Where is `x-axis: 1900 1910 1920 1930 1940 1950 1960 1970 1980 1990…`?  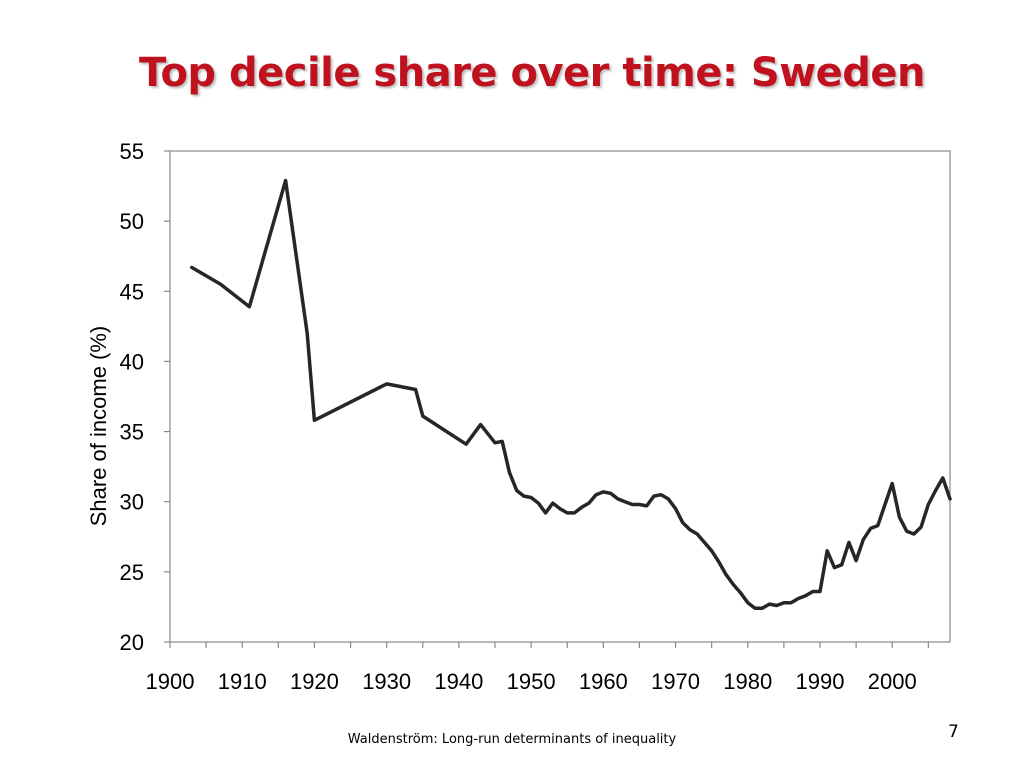 x-axis: 1900 1910 1920 1930 1940 1950 1960 1970 1980 1990… is located at coordinates (537, 668).